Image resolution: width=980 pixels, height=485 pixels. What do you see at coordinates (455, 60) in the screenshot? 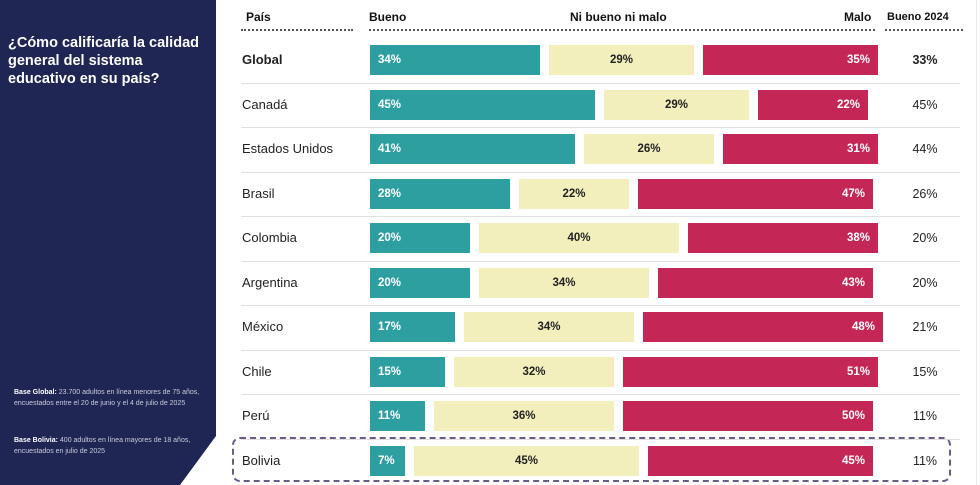
I see `bar-good-global: 34%` at bounding box center [455, 60].